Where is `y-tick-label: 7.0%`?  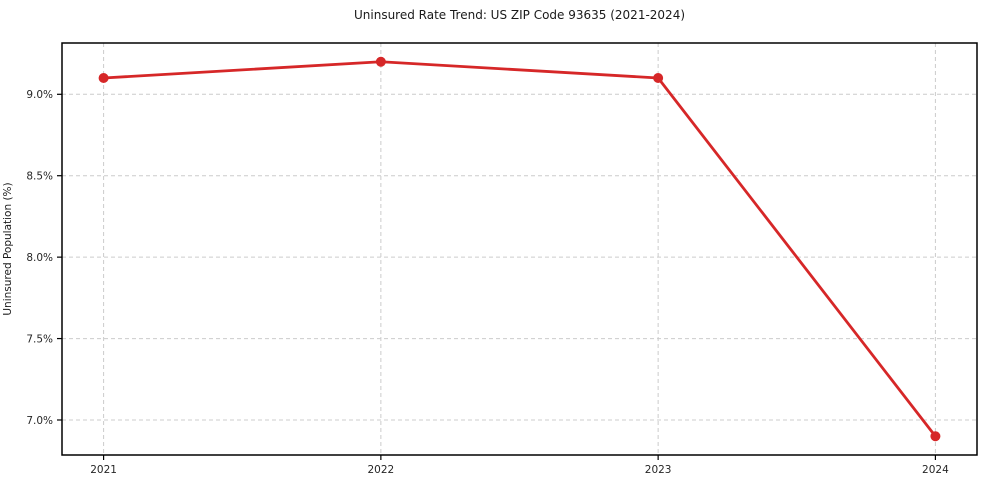 y-tick-label: 7.0% is located at coordinates (39, 421).